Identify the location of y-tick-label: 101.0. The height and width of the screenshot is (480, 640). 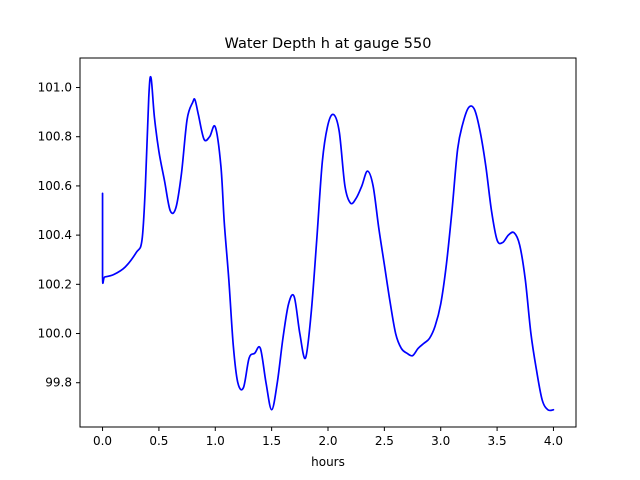
(55, 88).